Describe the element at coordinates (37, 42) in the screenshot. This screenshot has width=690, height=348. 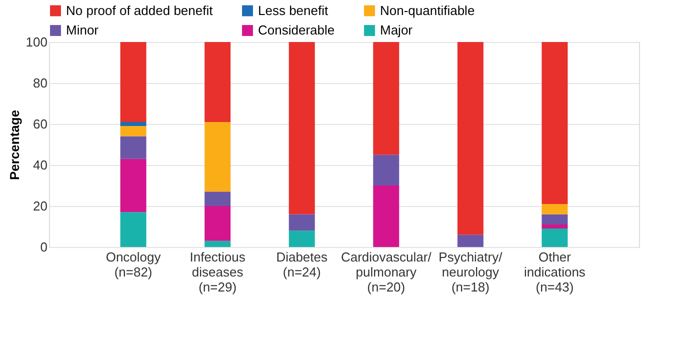
I see `y-tick-label: 100` at that location.